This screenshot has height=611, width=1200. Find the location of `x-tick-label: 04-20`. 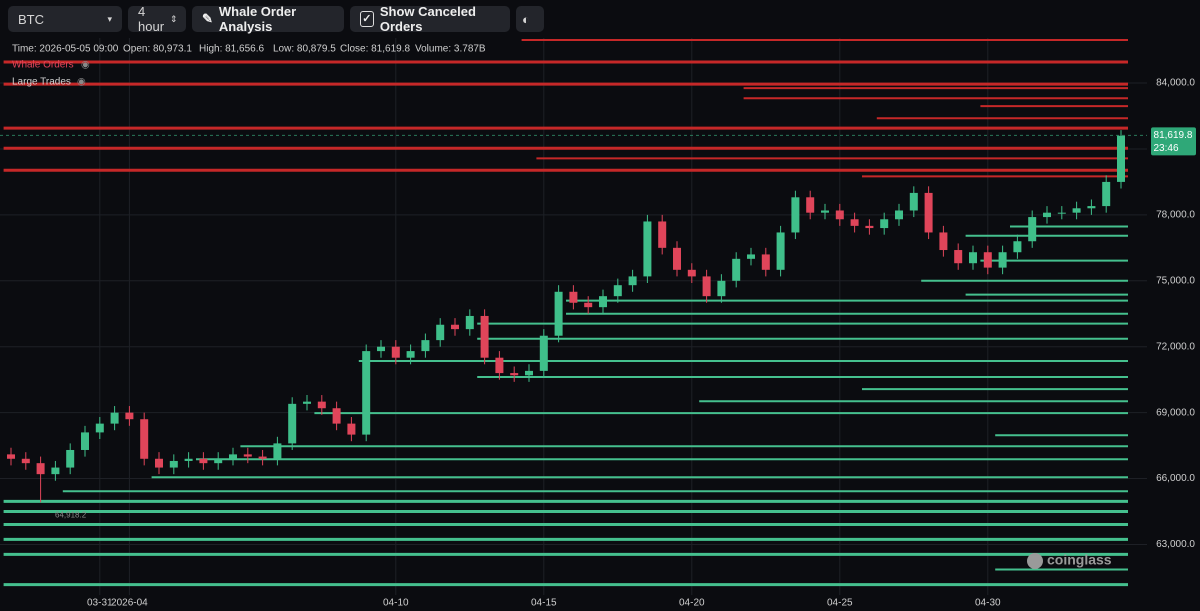

x-tick-label: 04-20 is located at coordinates (692, 603).